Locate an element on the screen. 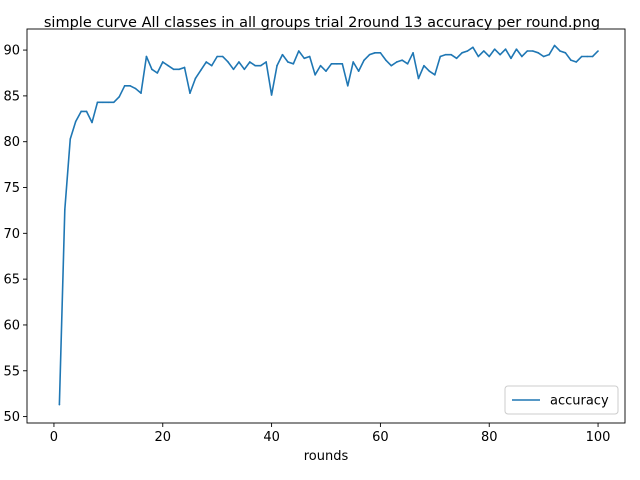 The height and width of the screenshot is (480, 640). y-tick-label: 75 is located at coordinates (11, 188).